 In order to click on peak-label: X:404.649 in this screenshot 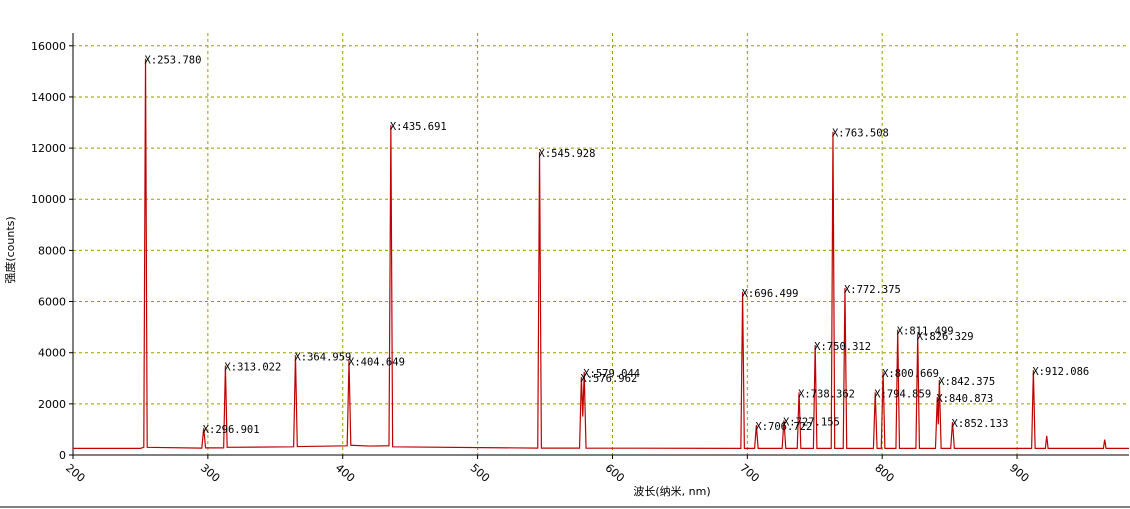, I will do `click(376, 362)`.